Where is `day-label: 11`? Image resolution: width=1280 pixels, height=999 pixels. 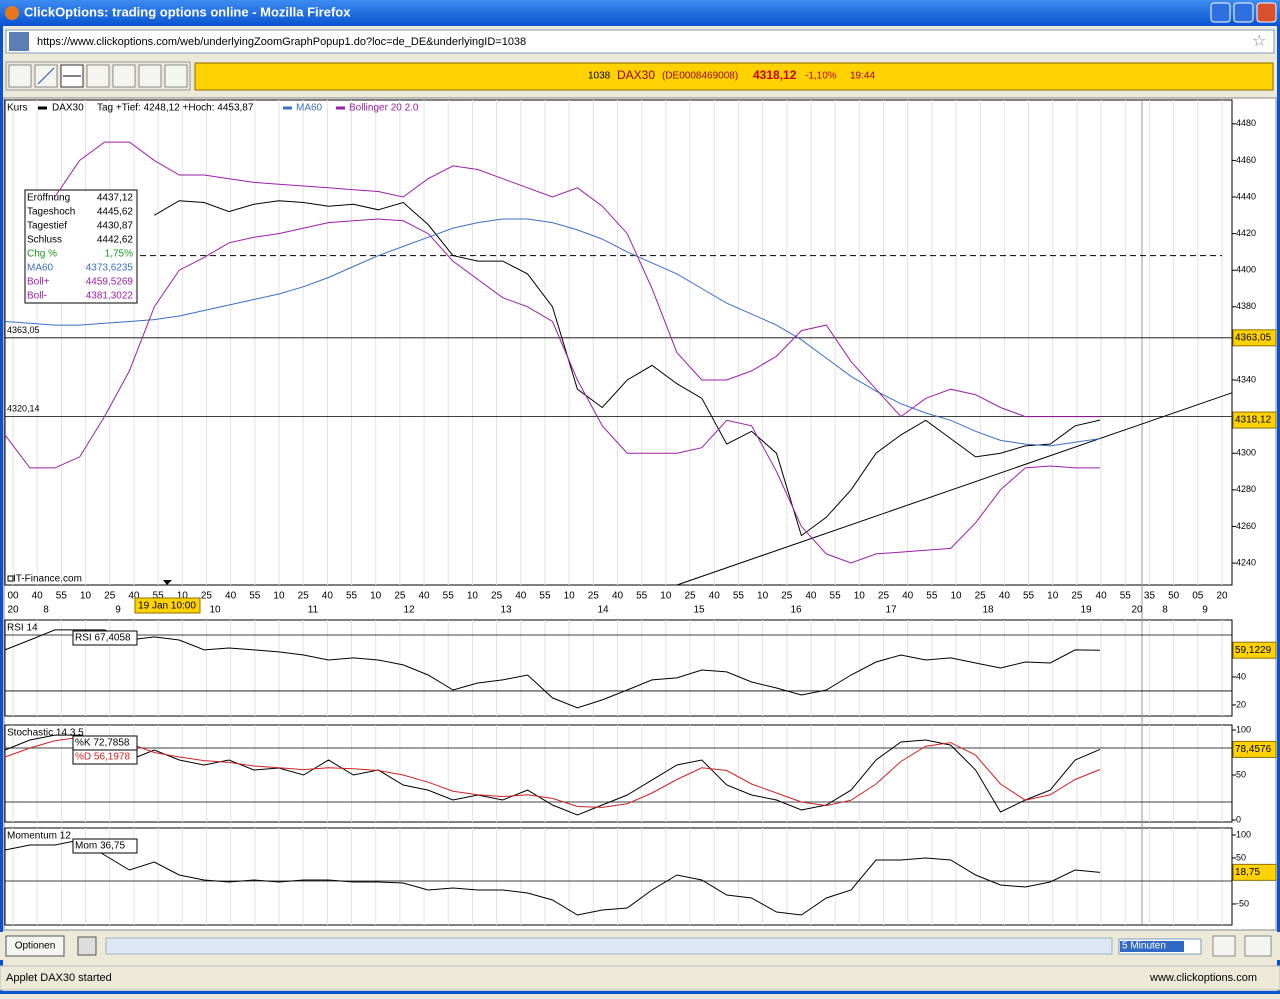
day-label: 11 is located at coordinates (313, 610).